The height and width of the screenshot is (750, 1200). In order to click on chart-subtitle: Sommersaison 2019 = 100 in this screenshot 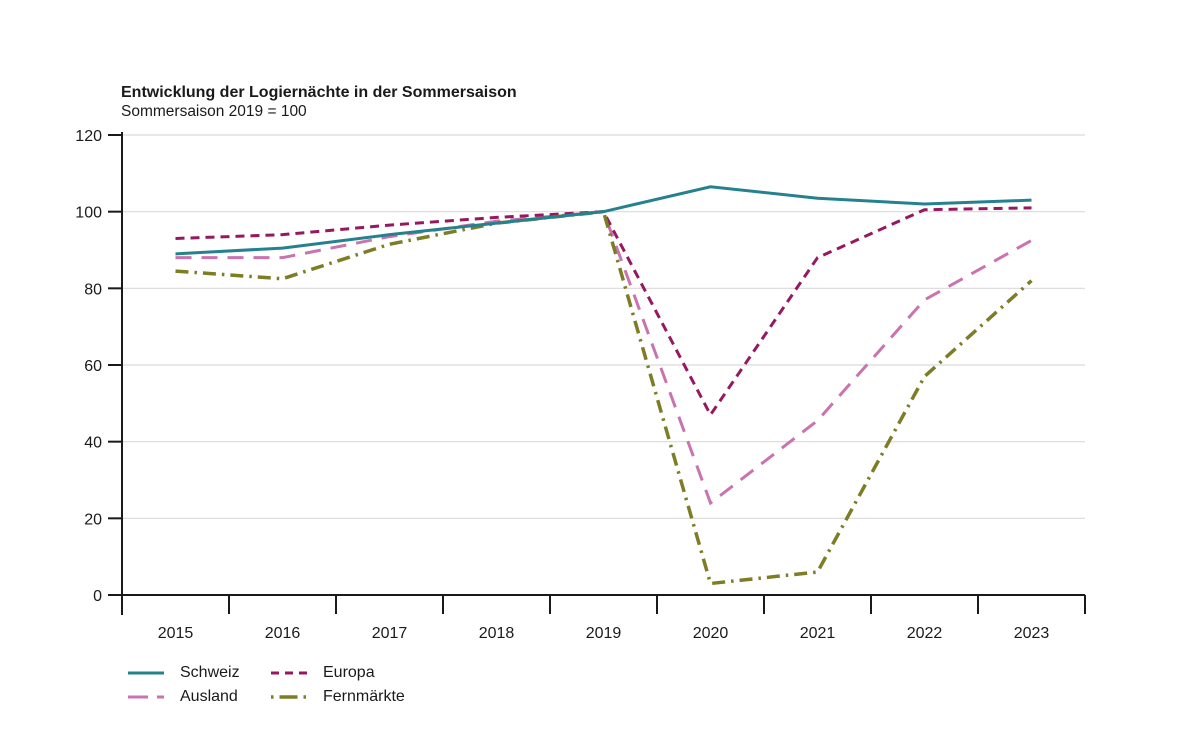, I will do `click(214, 111)`.